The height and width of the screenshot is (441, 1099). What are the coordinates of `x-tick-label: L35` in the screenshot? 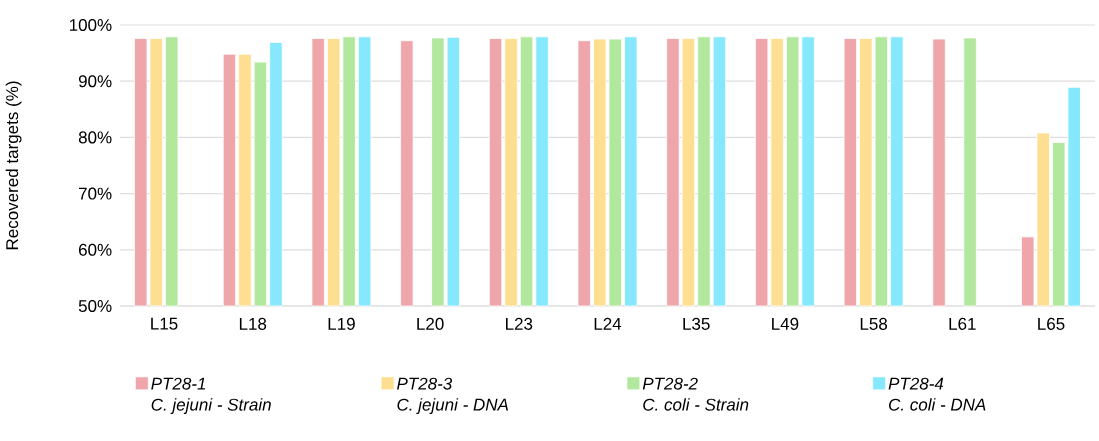 It's located at (696, 323).